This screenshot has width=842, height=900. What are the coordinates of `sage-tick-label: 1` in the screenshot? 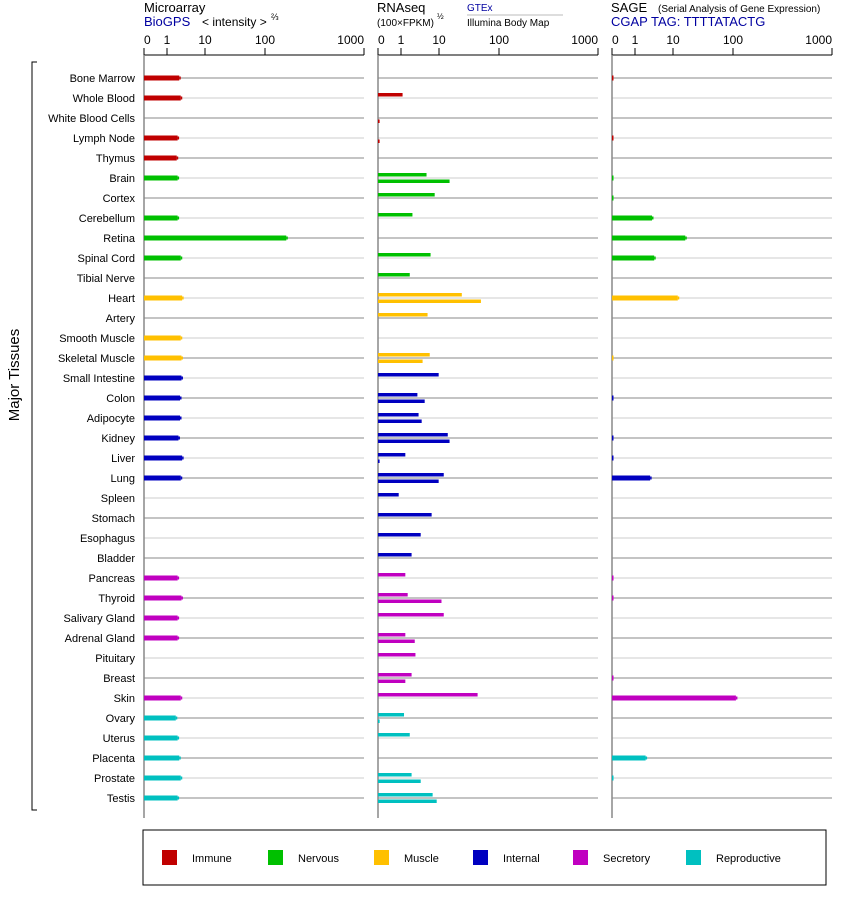 It's located at (635, 40).